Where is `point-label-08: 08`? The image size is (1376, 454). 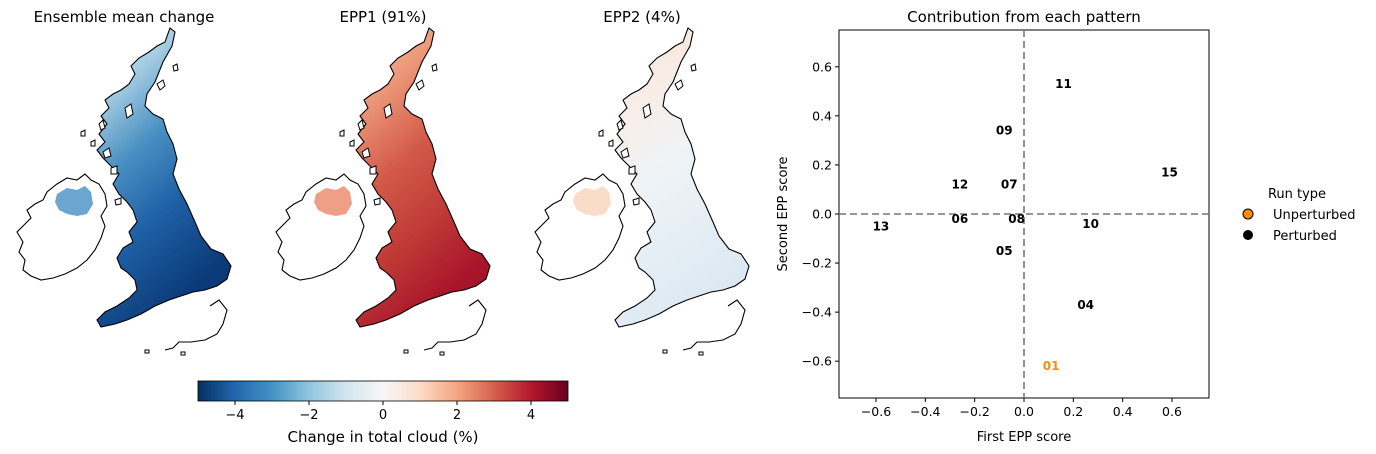 point-label-08: 08 is located at coordinates (1016, 219).